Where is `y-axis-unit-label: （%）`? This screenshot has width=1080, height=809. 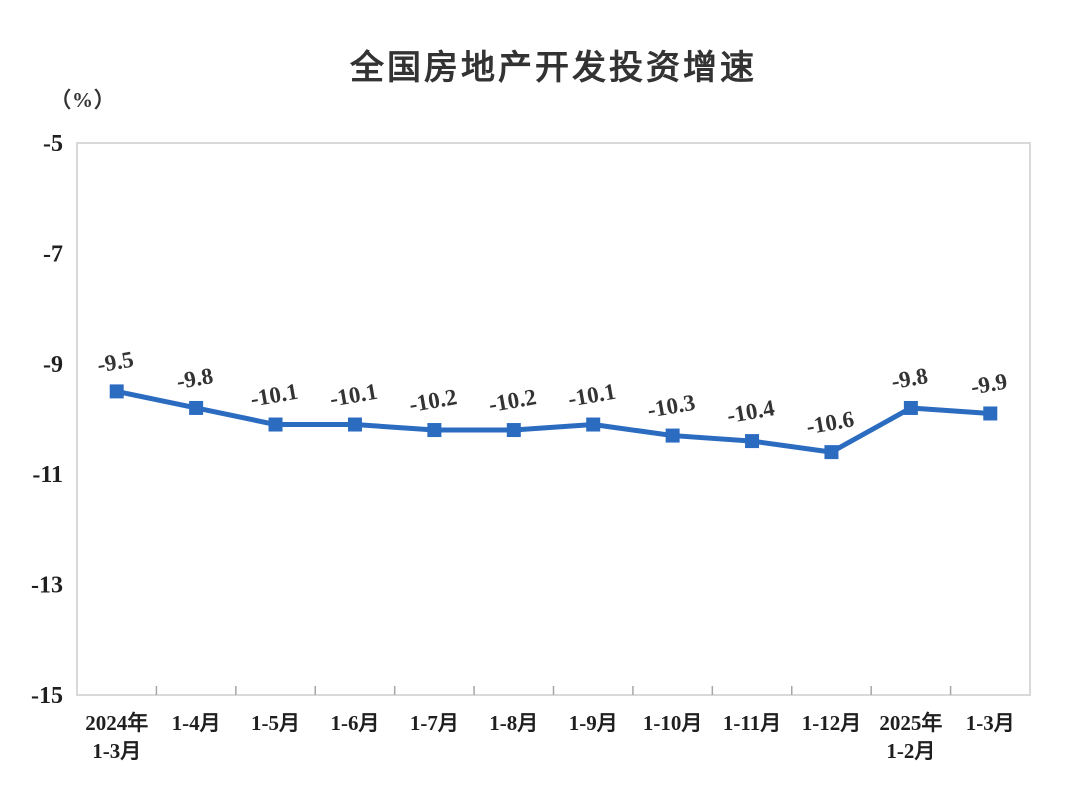 y-axis-unit-label: （%） is located at coordinates (83, 100).